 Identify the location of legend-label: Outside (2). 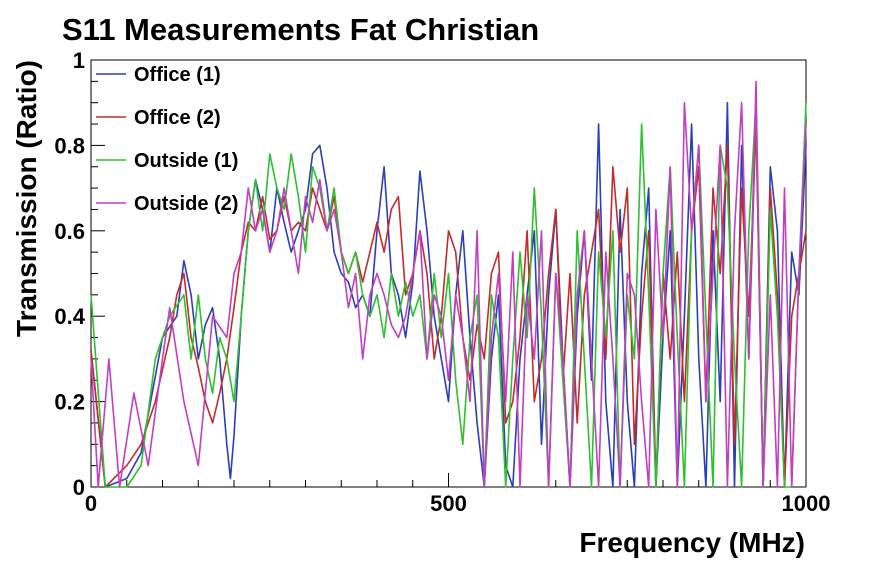
(186, 204).